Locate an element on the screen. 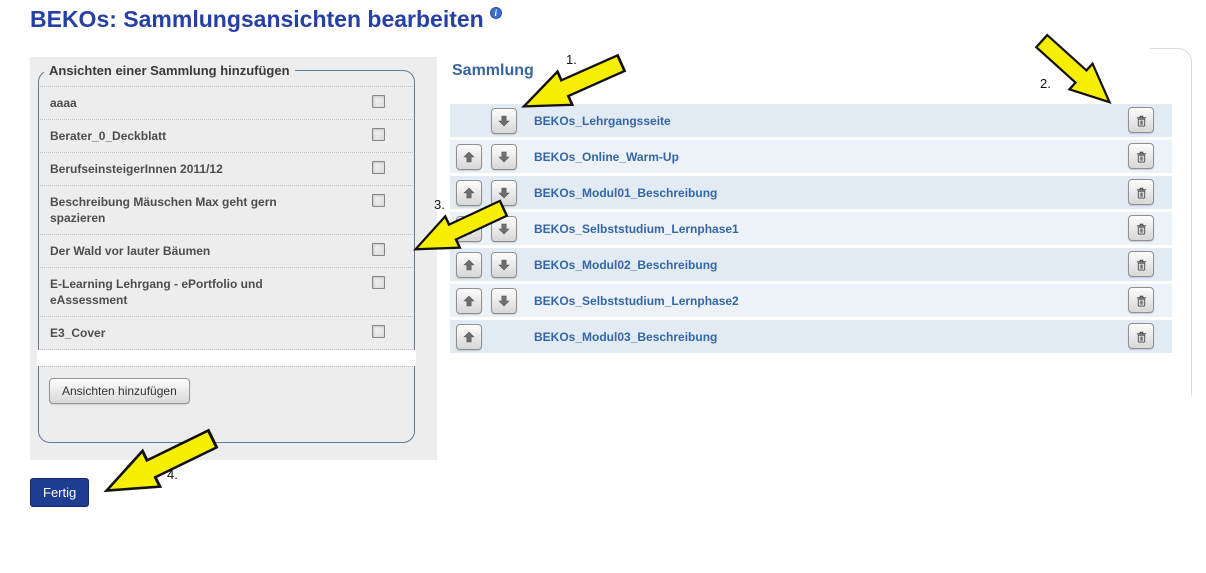 The image size is (1206, 573). annotation-label-2: 2. is located at coordinates (1045, 83).